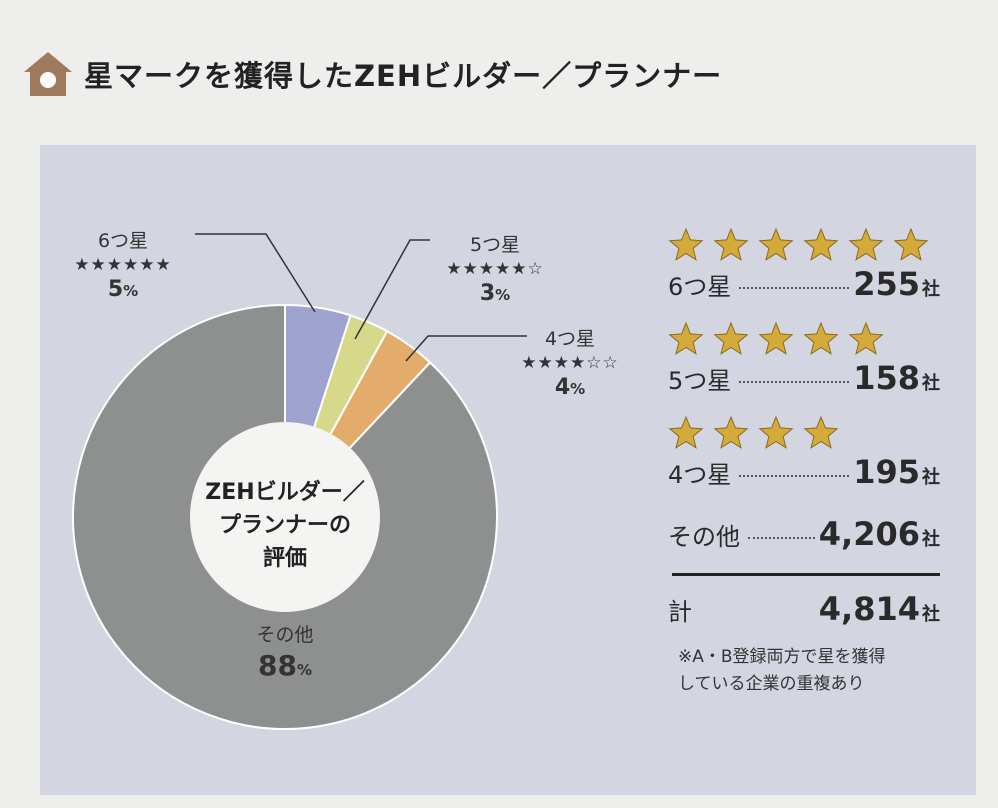  What do you see at coordinates (285, 635) in the screenshot?
I see `slice-label-other-name: その他` at bounding box center [285, 635].